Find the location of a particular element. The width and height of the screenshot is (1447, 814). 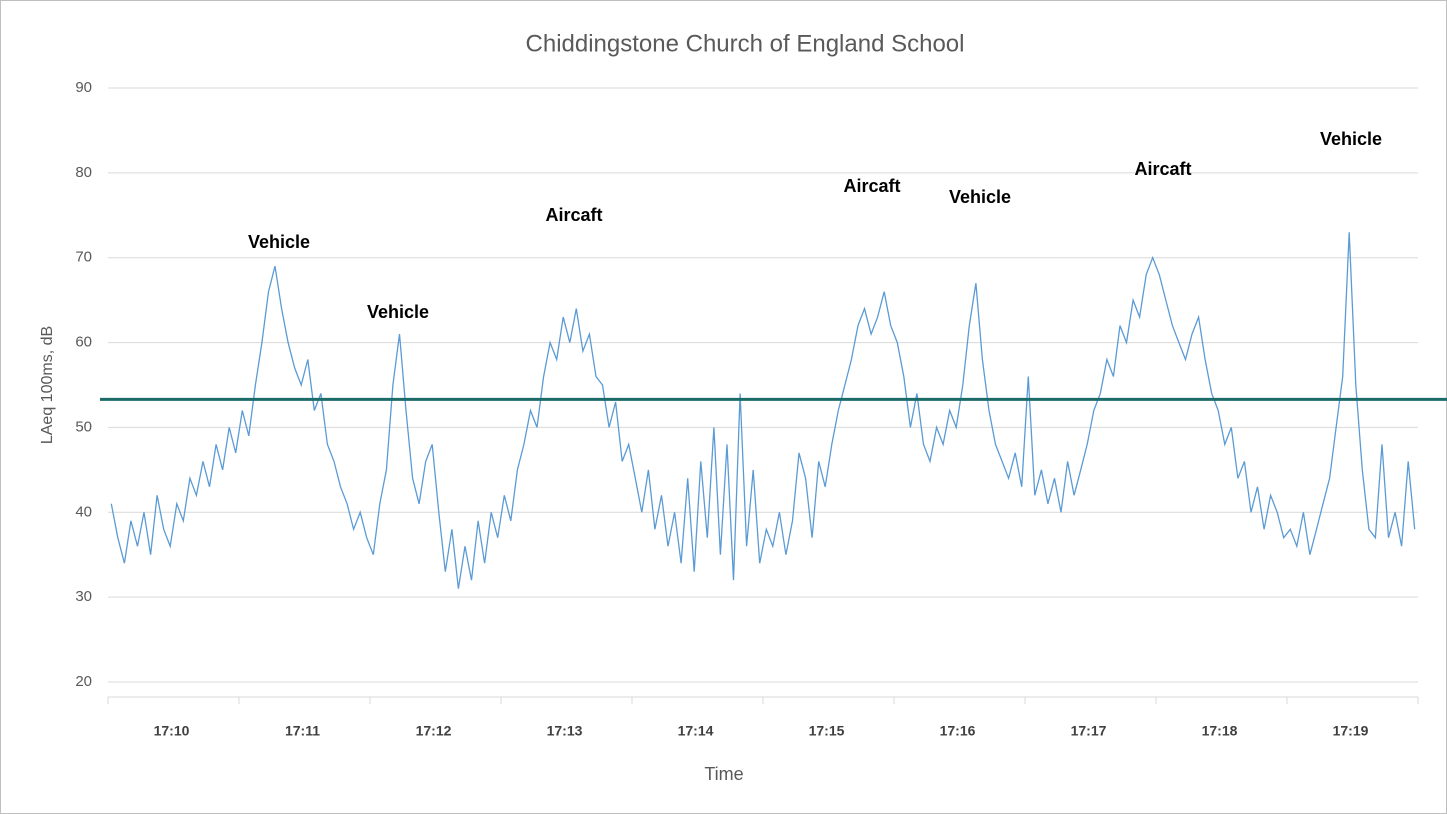

y-tick-label: 40 is located at coordinates (83, 511).